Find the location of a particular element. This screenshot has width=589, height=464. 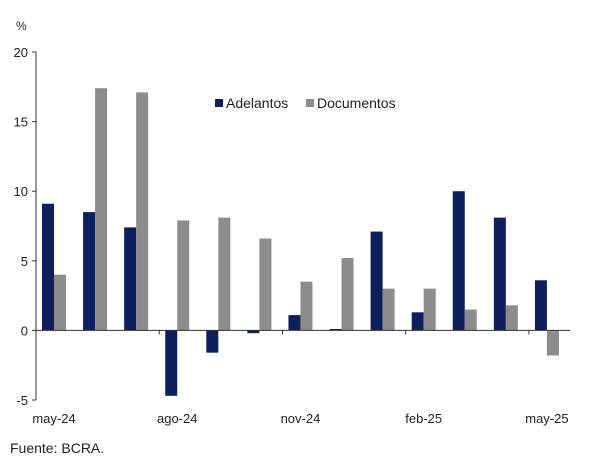

x-tick-label: may-24 is located at coordinates (53, 418).